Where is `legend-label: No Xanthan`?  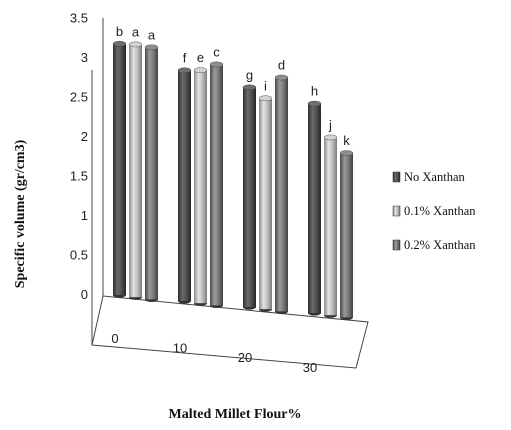
legend-label: No Xanthan is located at coordinates (434, 177).